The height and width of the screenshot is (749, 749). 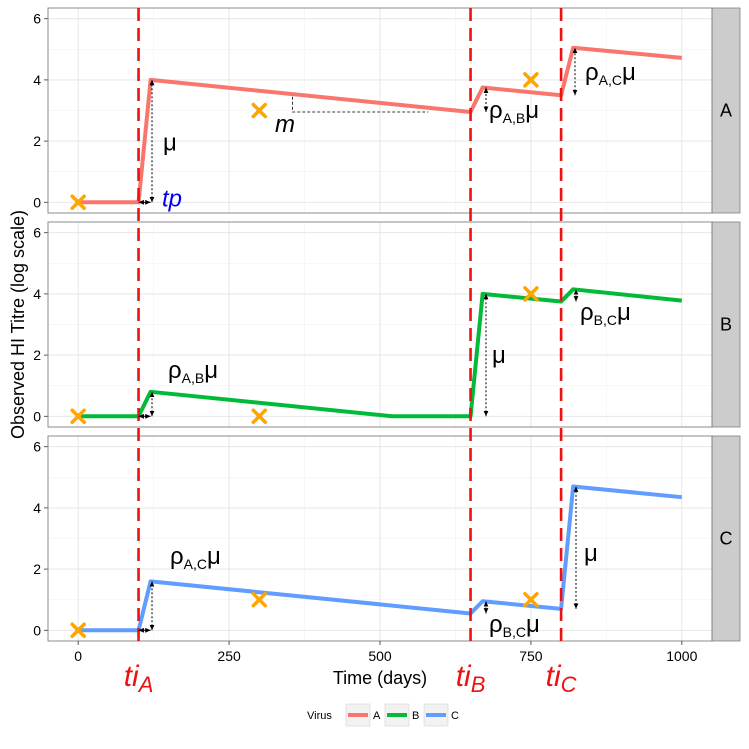 What do you see at coordinates (415, 716) in the screenshot?
I see `legend-label-B: B` at bounding box center [415, 716].